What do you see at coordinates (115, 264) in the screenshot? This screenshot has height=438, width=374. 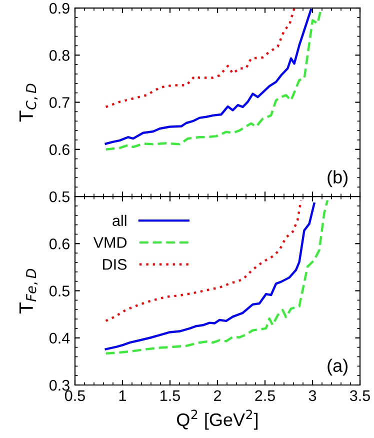 I see `legend-label: DIS` at bounding box center [115, 264].